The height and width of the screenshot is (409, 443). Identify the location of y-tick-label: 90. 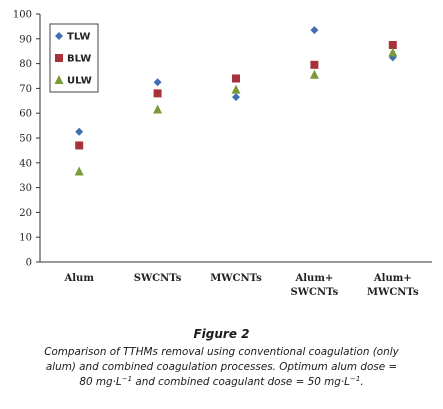
(25, 39).